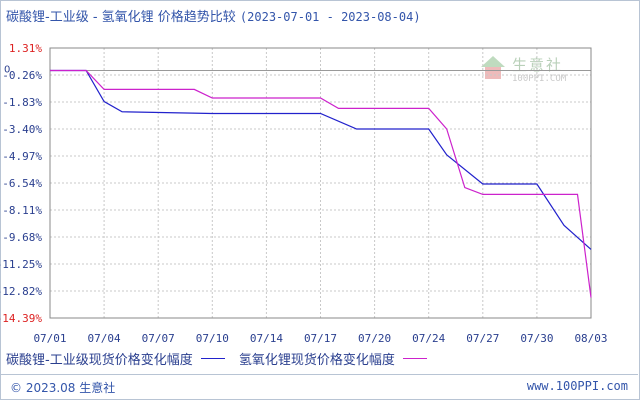 The height and width of the screenshot is (400, 640). What do you see at coordinates (22, 210) in the screenshot?
I see `y-tick-label: -8.11%` at bounding box center [22, 210].